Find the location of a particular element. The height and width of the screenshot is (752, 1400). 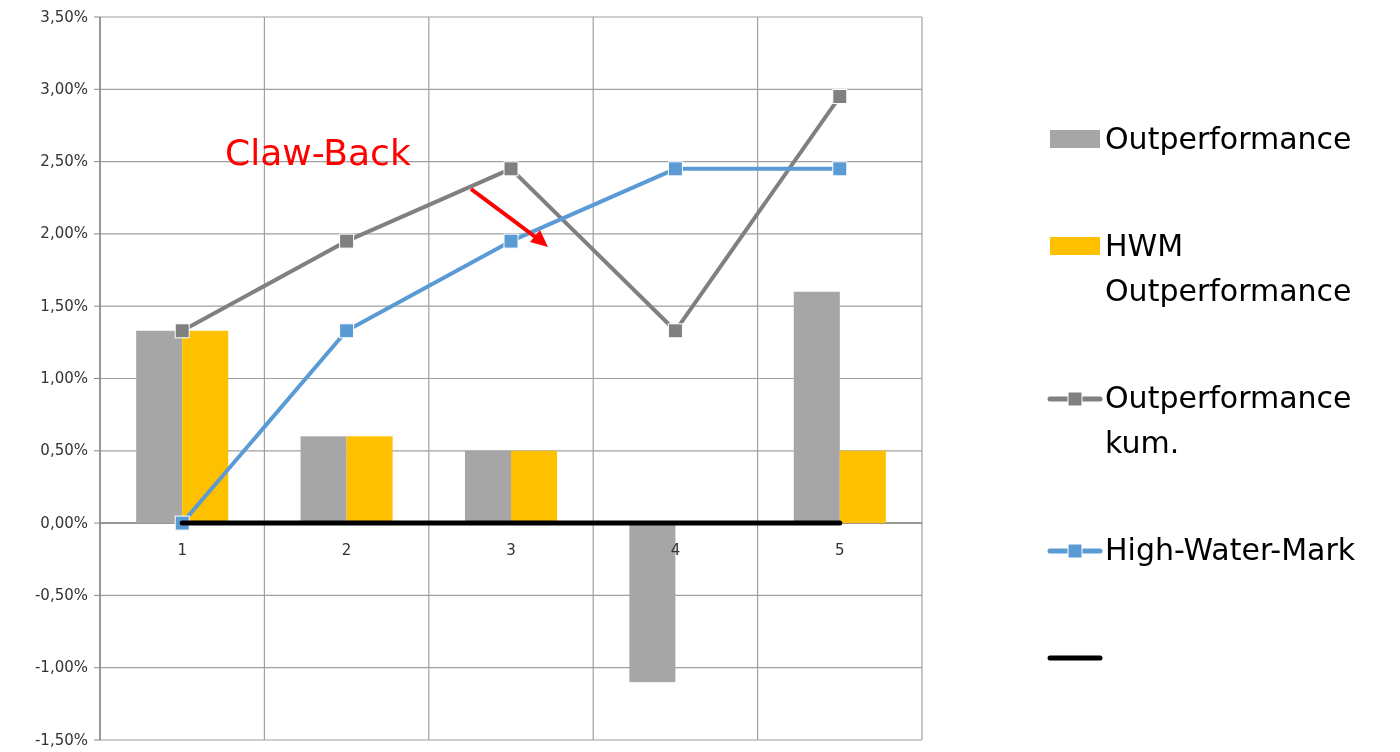

y-tick-label: -1,50% is located at coordinates (61, 739).